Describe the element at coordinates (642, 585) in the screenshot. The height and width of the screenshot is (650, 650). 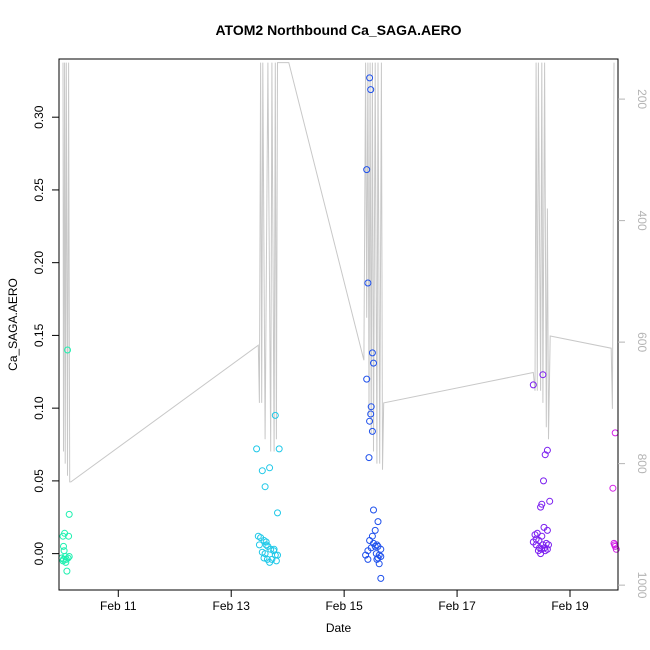
I see `right-tick-label: 1000` at that location.